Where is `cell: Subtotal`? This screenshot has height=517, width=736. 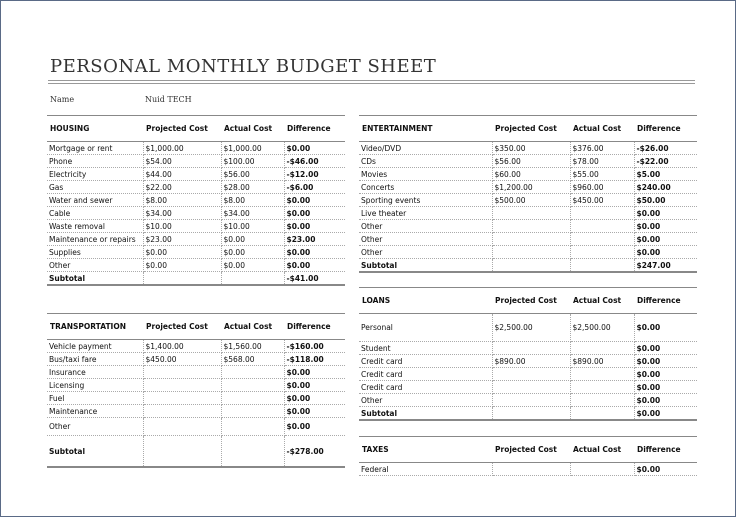 cell: Subtotal is located at coordinates (426, 413).